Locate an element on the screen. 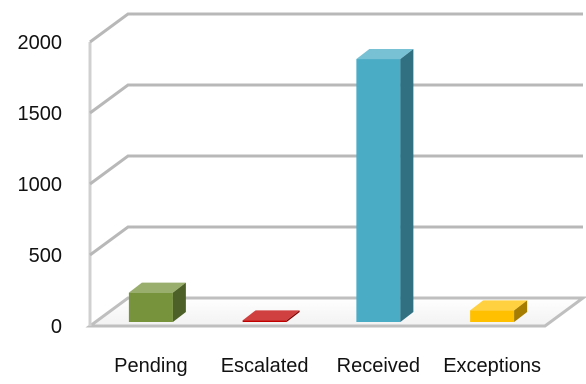 Image resolution: width=586 pixels, height=384 pixels. x-tick-label: Exceptions is located at coordinates (492, 366).